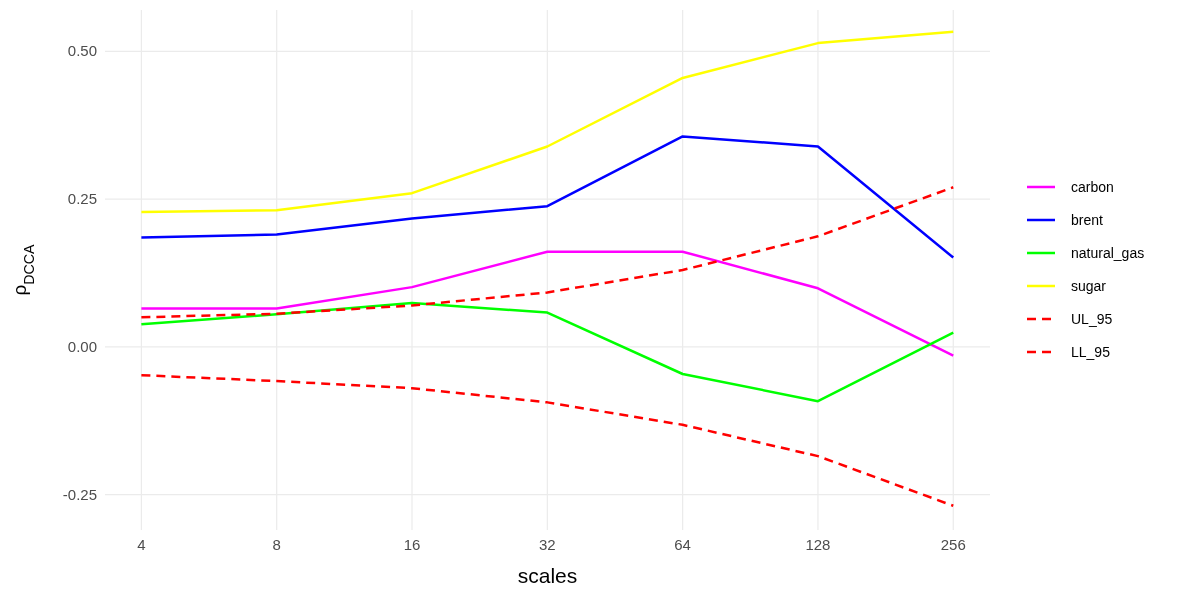 This screenshot has height=591, width=1186. Describe the element at coordinates (141, 544) in the screenshot. I see `x-tick-label: 4` at that location.